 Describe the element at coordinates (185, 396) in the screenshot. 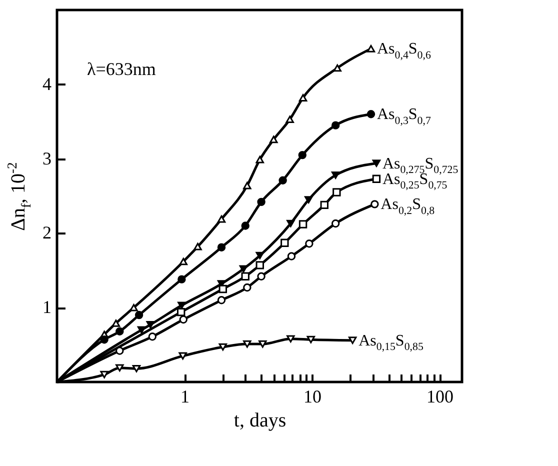

I see `x-tick-label: 1` at that location.